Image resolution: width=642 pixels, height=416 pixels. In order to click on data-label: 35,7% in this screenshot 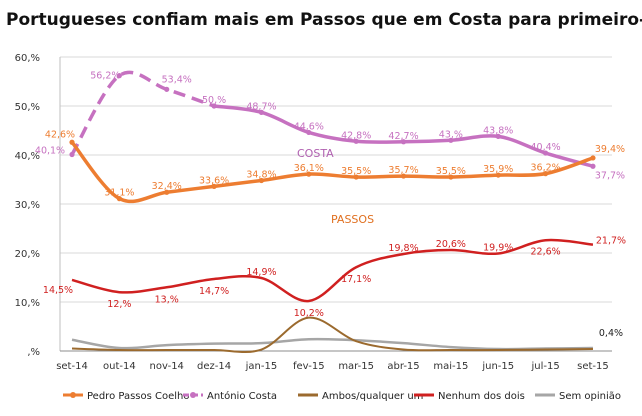, I will do `click(403, 170)`.